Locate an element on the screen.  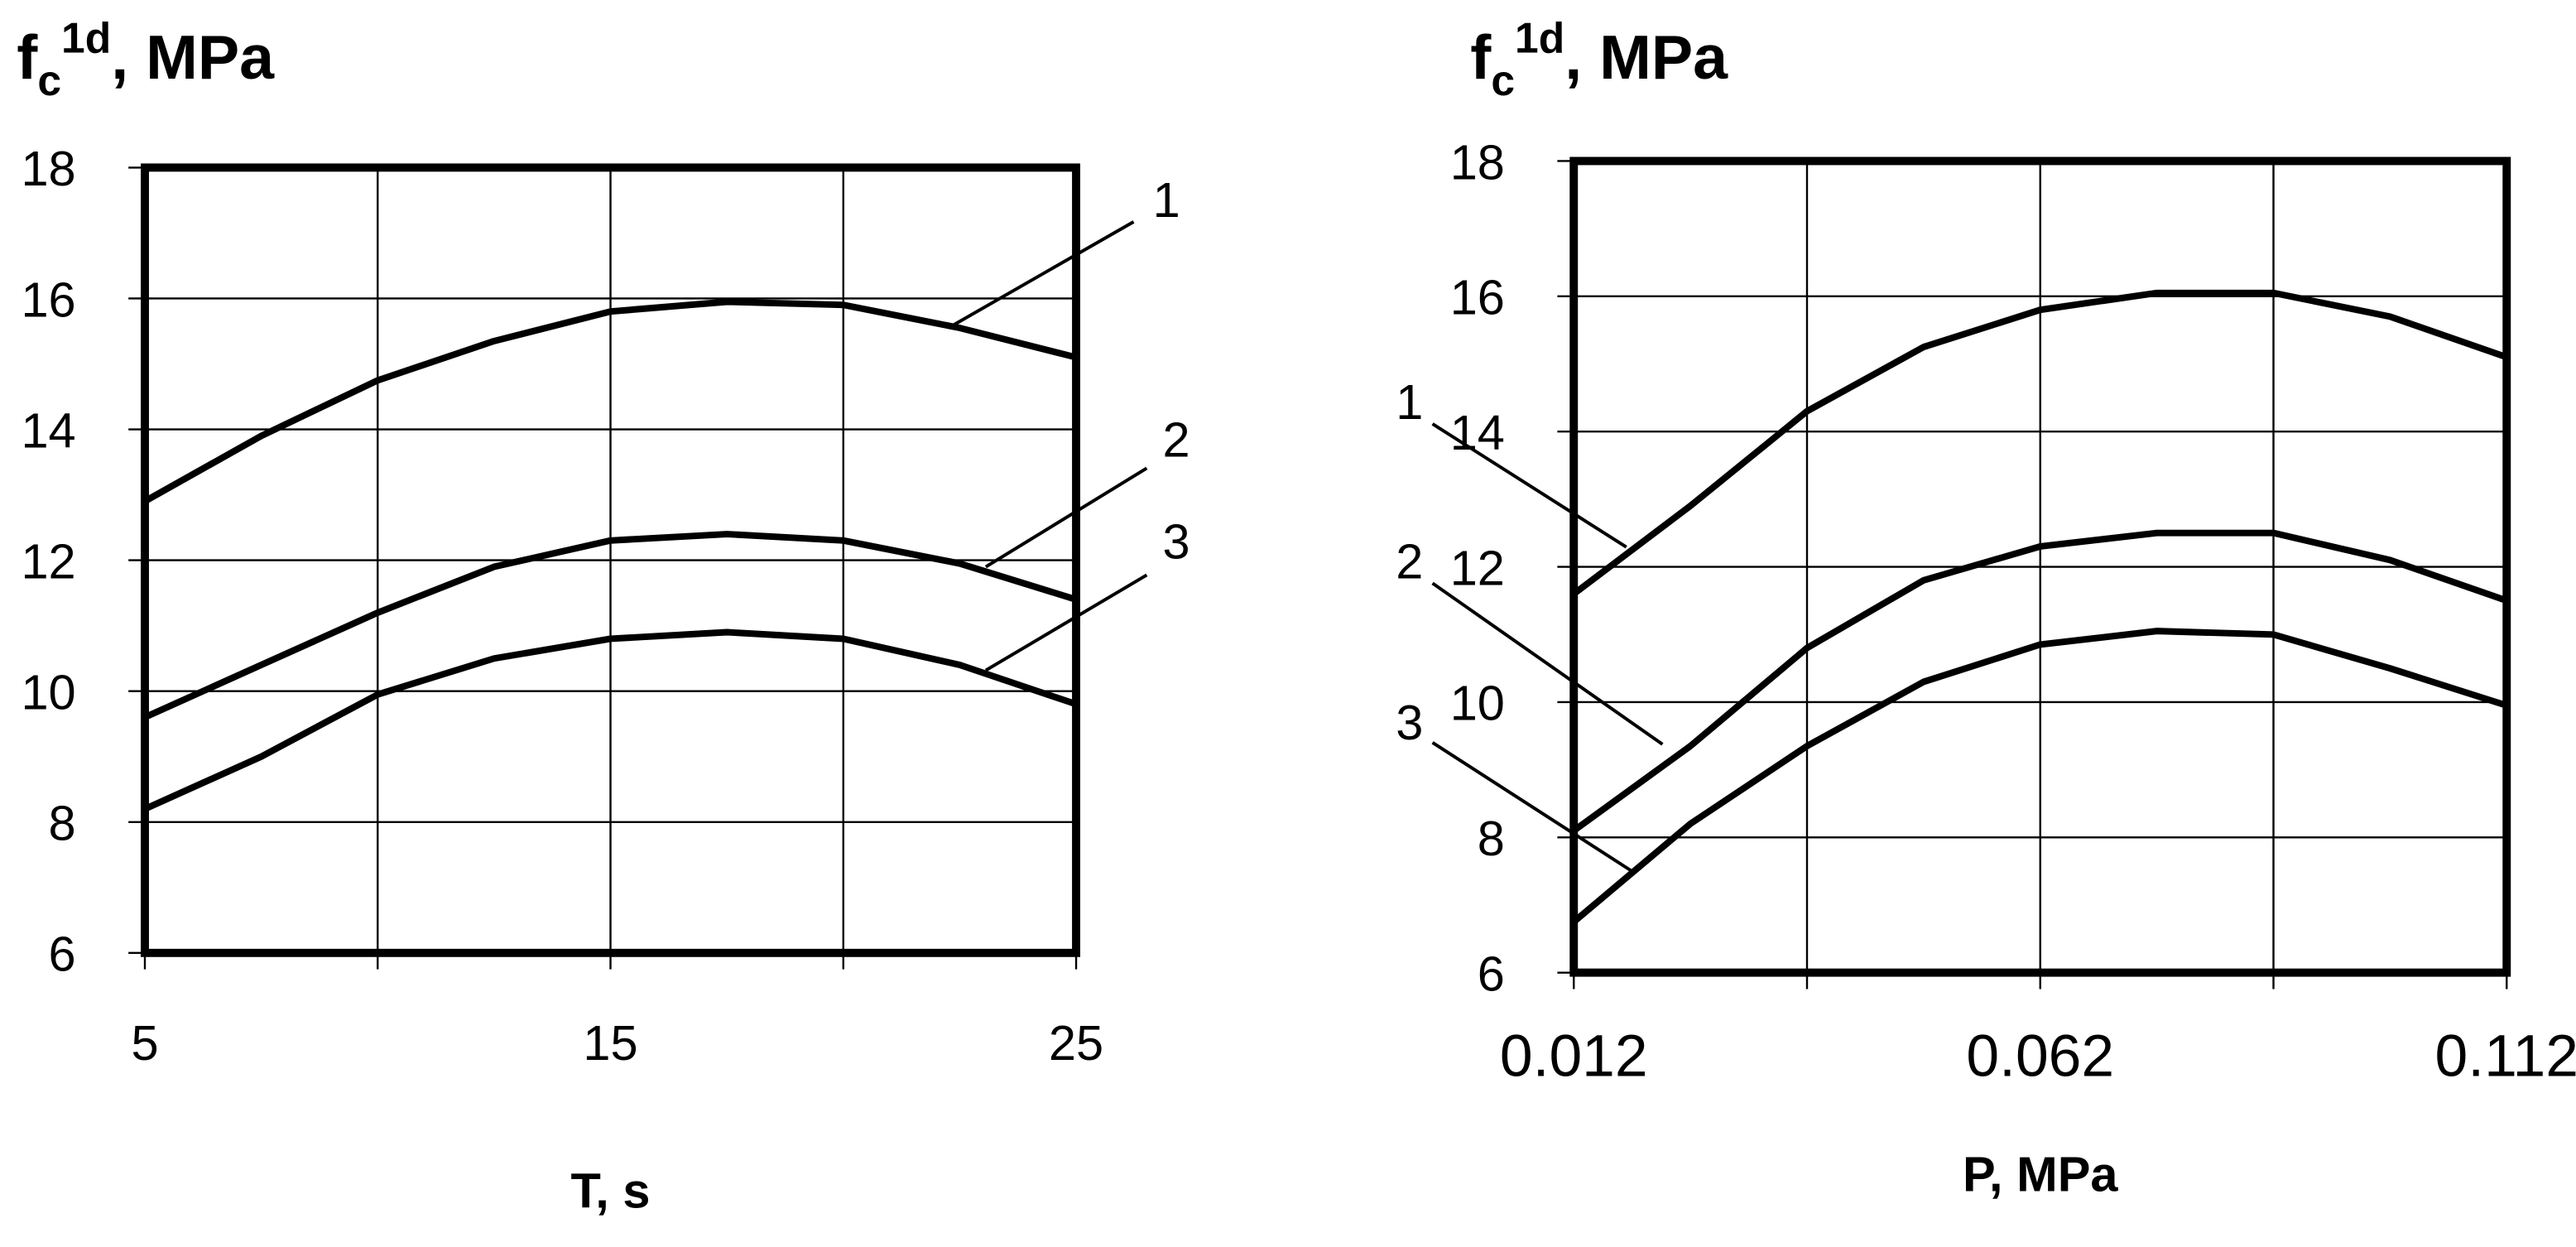
x-tick-label: 15 is located at coordinates (610, 1043).